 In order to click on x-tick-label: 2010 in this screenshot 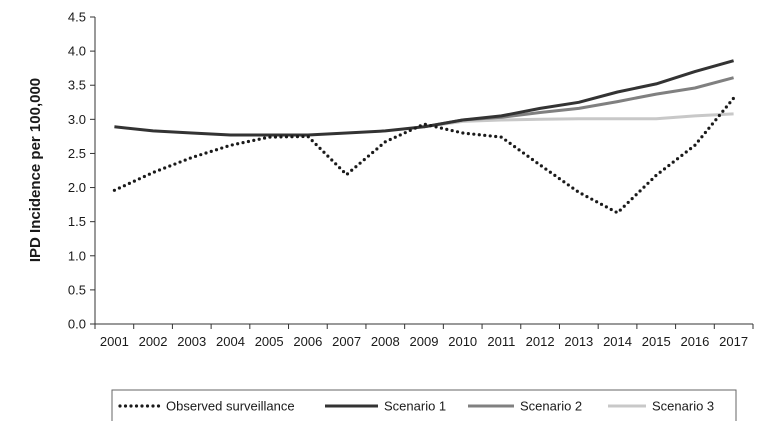, I will do `click(462, 341)`.